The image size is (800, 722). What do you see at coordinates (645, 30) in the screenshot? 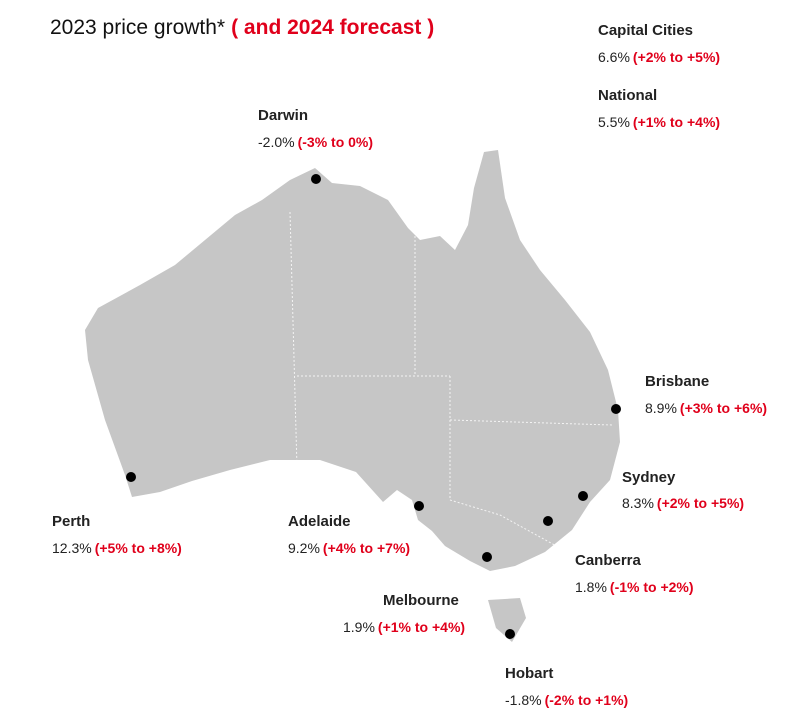
I see `place-name: Capital Cities` at bounding box center [645, 30].